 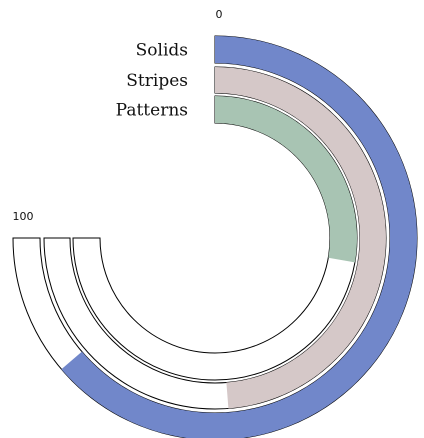 I want to click on category-label-patterns: Patterns, so click(x=152, y=111).